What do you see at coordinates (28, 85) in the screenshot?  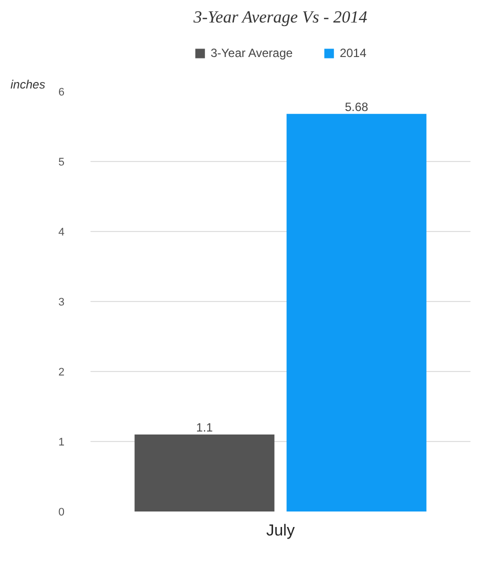 I see `y-axis-title: inches` at bounding box center [28, 85].